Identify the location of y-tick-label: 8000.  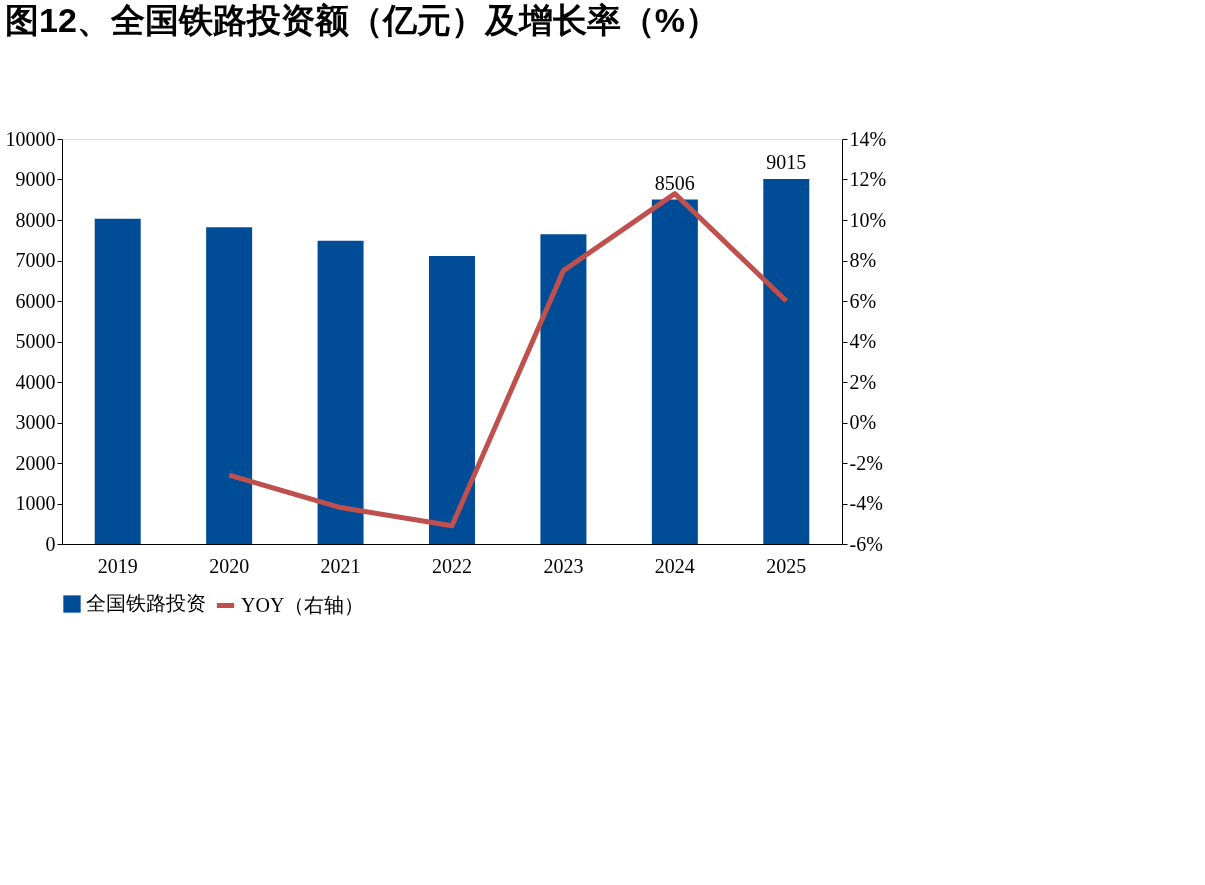
(35, 219).